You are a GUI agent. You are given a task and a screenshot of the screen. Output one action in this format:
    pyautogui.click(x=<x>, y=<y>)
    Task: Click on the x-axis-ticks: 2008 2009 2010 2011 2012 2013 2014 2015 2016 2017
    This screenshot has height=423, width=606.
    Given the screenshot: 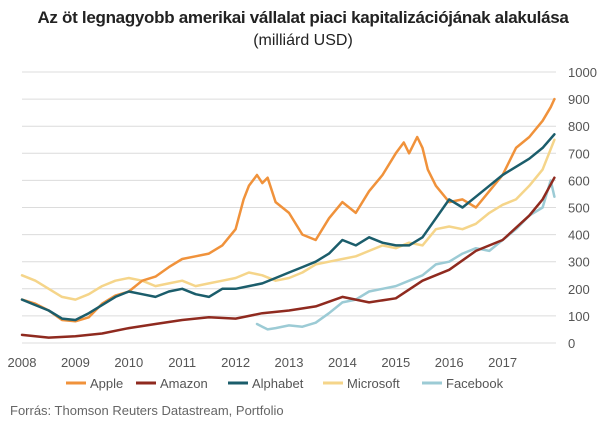 What is the action you would take?
    pyautogui.click(x=263, y=362)
    